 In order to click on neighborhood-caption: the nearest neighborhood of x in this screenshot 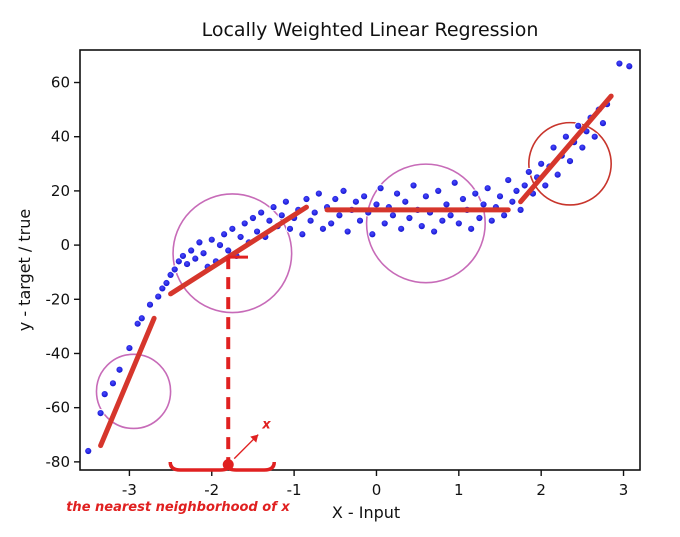, I will do `click(178, 507)`.